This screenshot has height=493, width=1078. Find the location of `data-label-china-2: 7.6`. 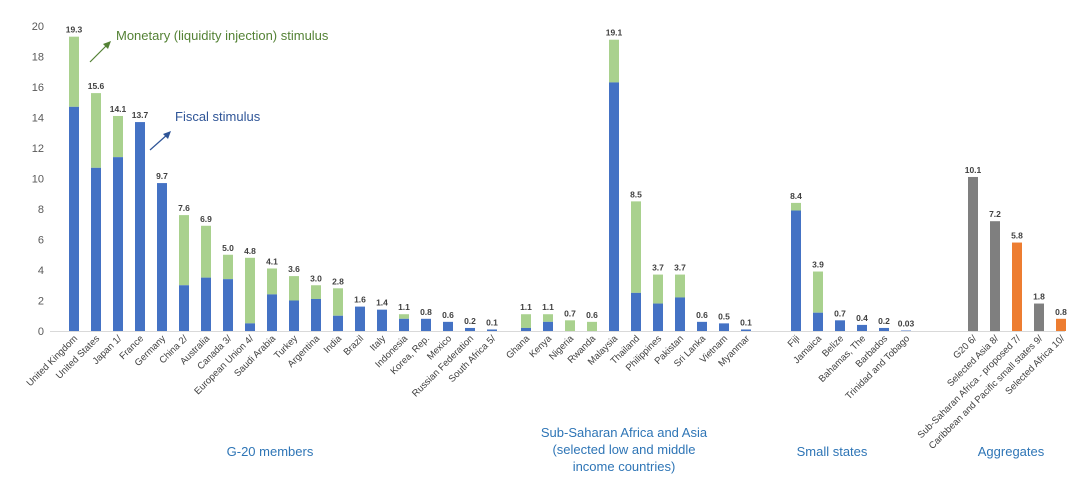

data-label-china-2: 7.6 is located at coordinates (184, 208).